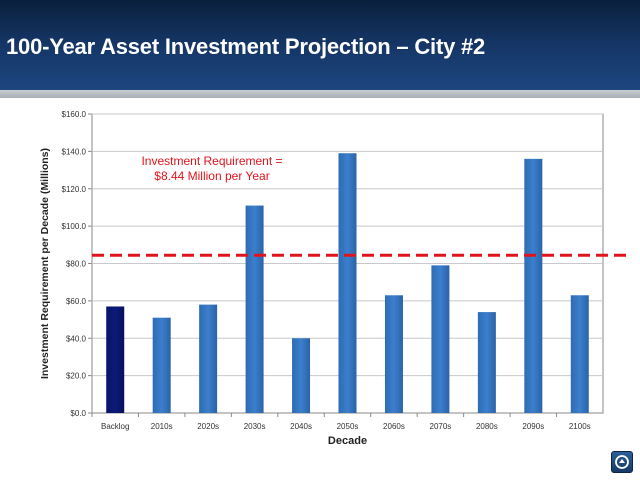 The height and width of the screenshot is (480, 640). What do you see at coordinates (76, 376) in the screenshot?
I see `y-tick-label: $20.0` at bounding box center [76, 376].